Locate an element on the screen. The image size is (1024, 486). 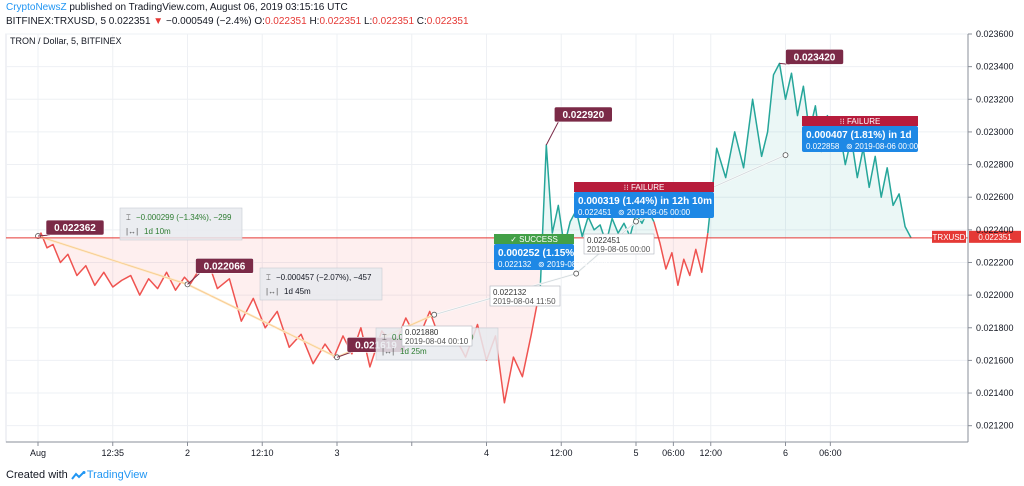
prediction-date: ⊚ 2019-08-05 00:00 is located at coordinates (654, 212).